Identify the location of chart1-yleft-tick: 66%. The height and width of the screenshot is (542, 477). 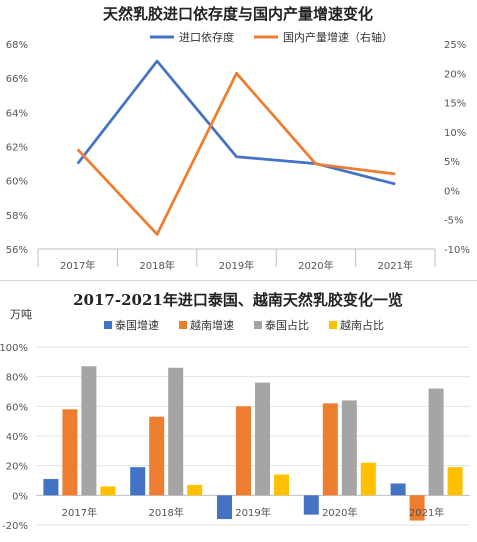
(17, 79).